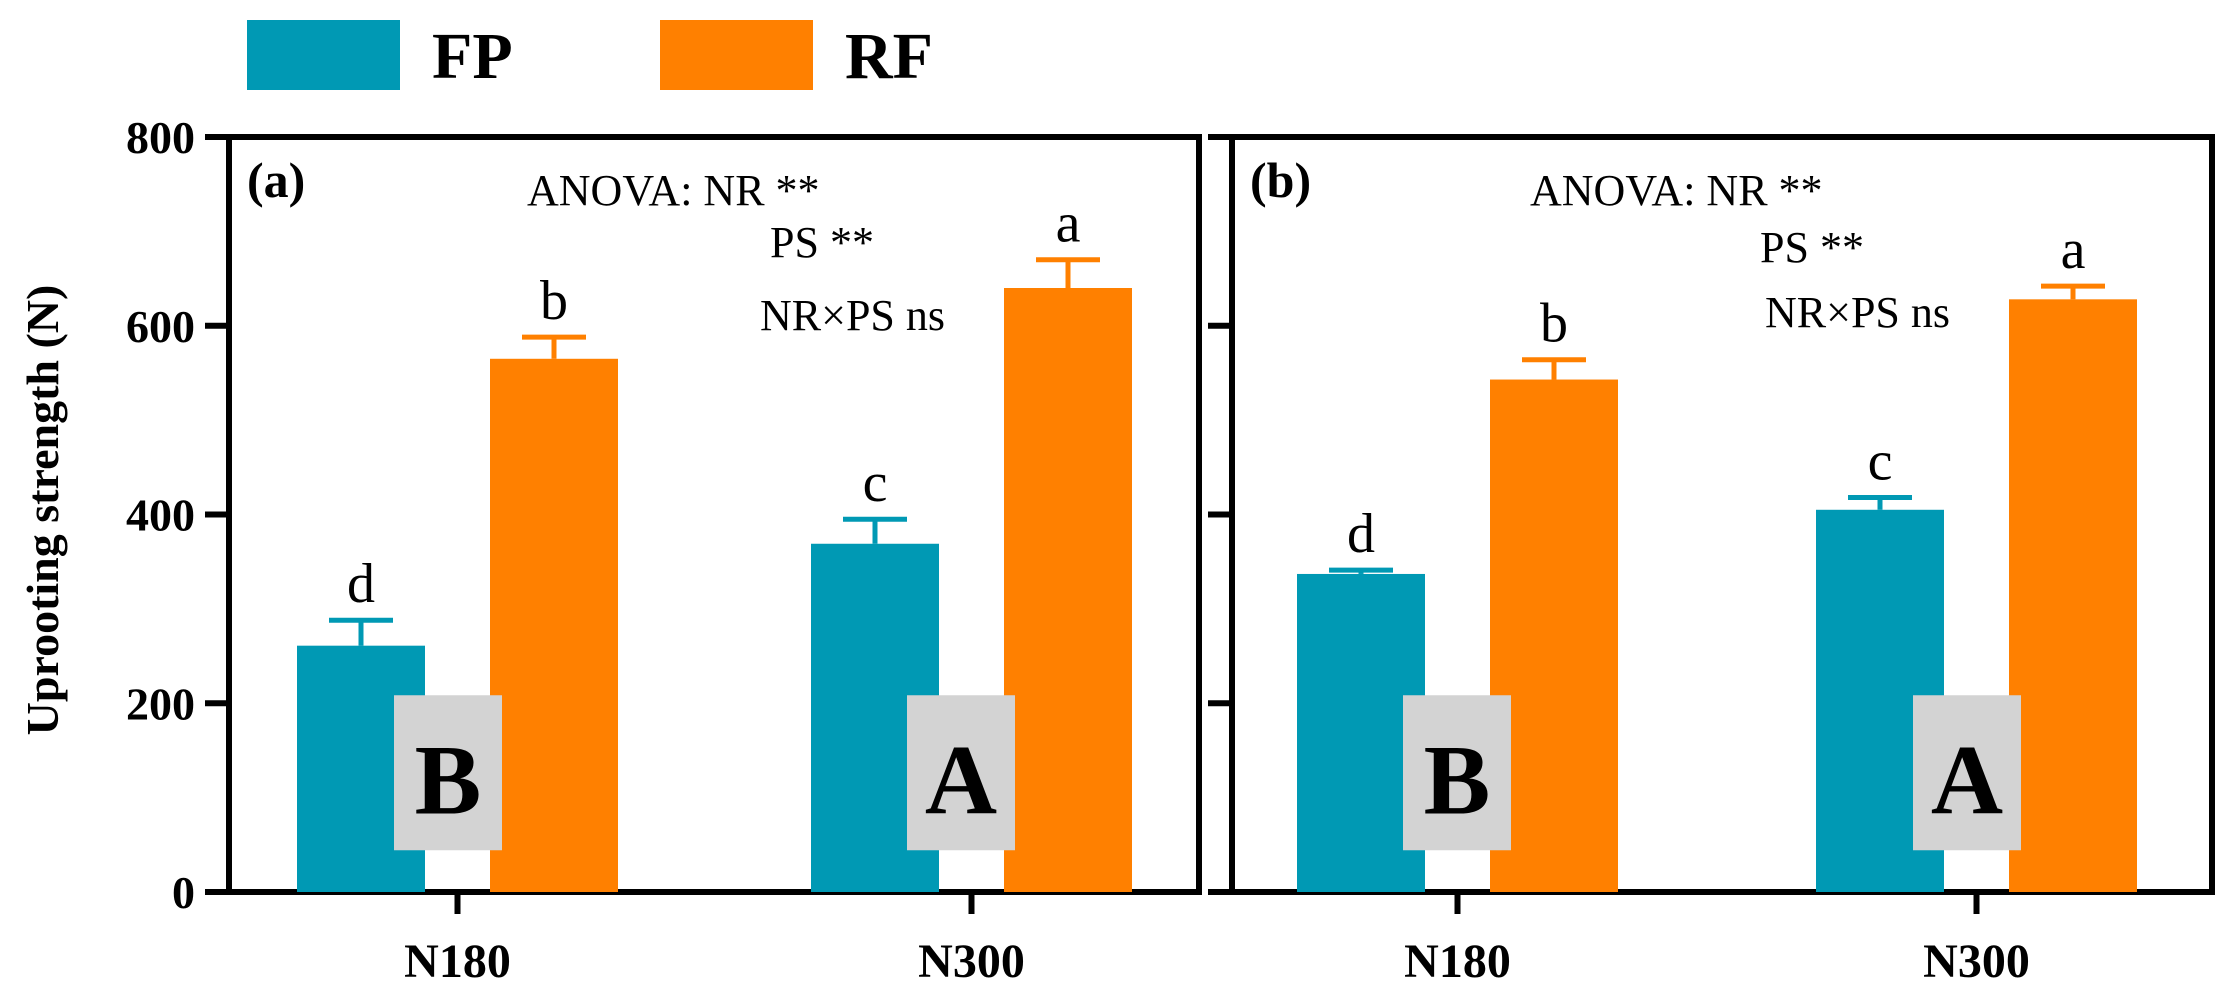  I want to click on panel-b-anova-line: ANOVA: NR **, so click(1676, 190).